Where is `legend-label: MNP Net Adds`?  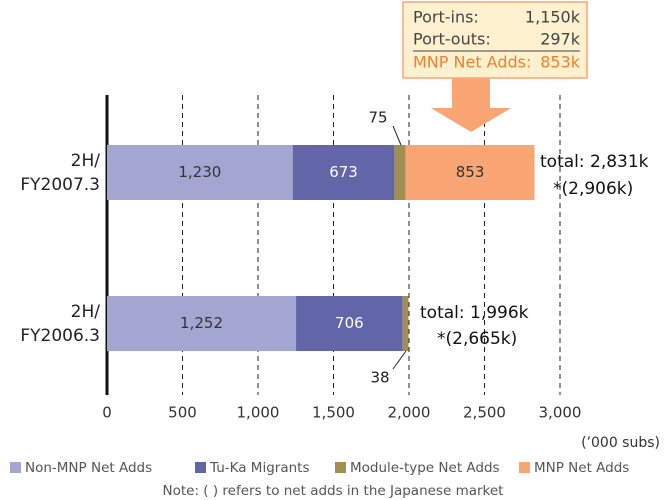
legend-label: MNP Net Adds is located at coordinates (581, 468).